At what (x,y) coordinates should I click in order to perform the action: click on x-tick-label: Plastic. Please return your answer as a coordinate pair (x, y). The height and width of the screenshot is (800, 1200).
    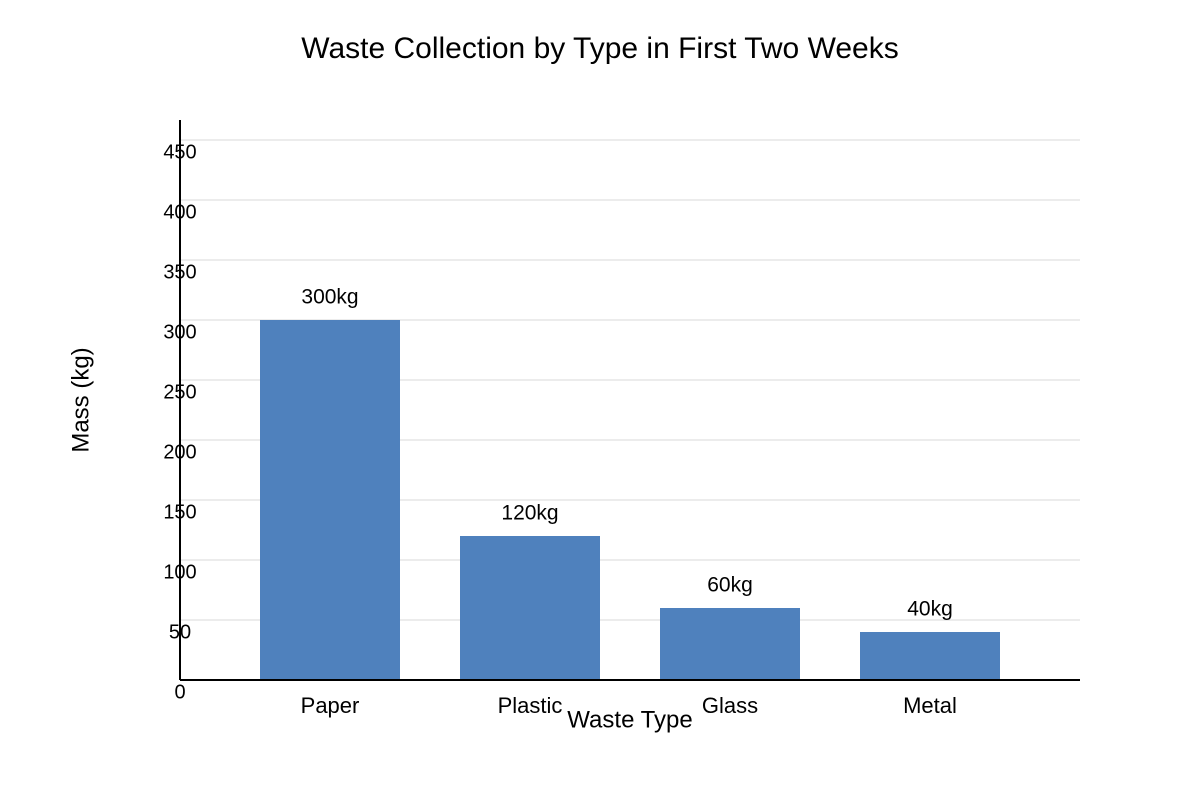
    Looking at the image, I should click on (530, 705).